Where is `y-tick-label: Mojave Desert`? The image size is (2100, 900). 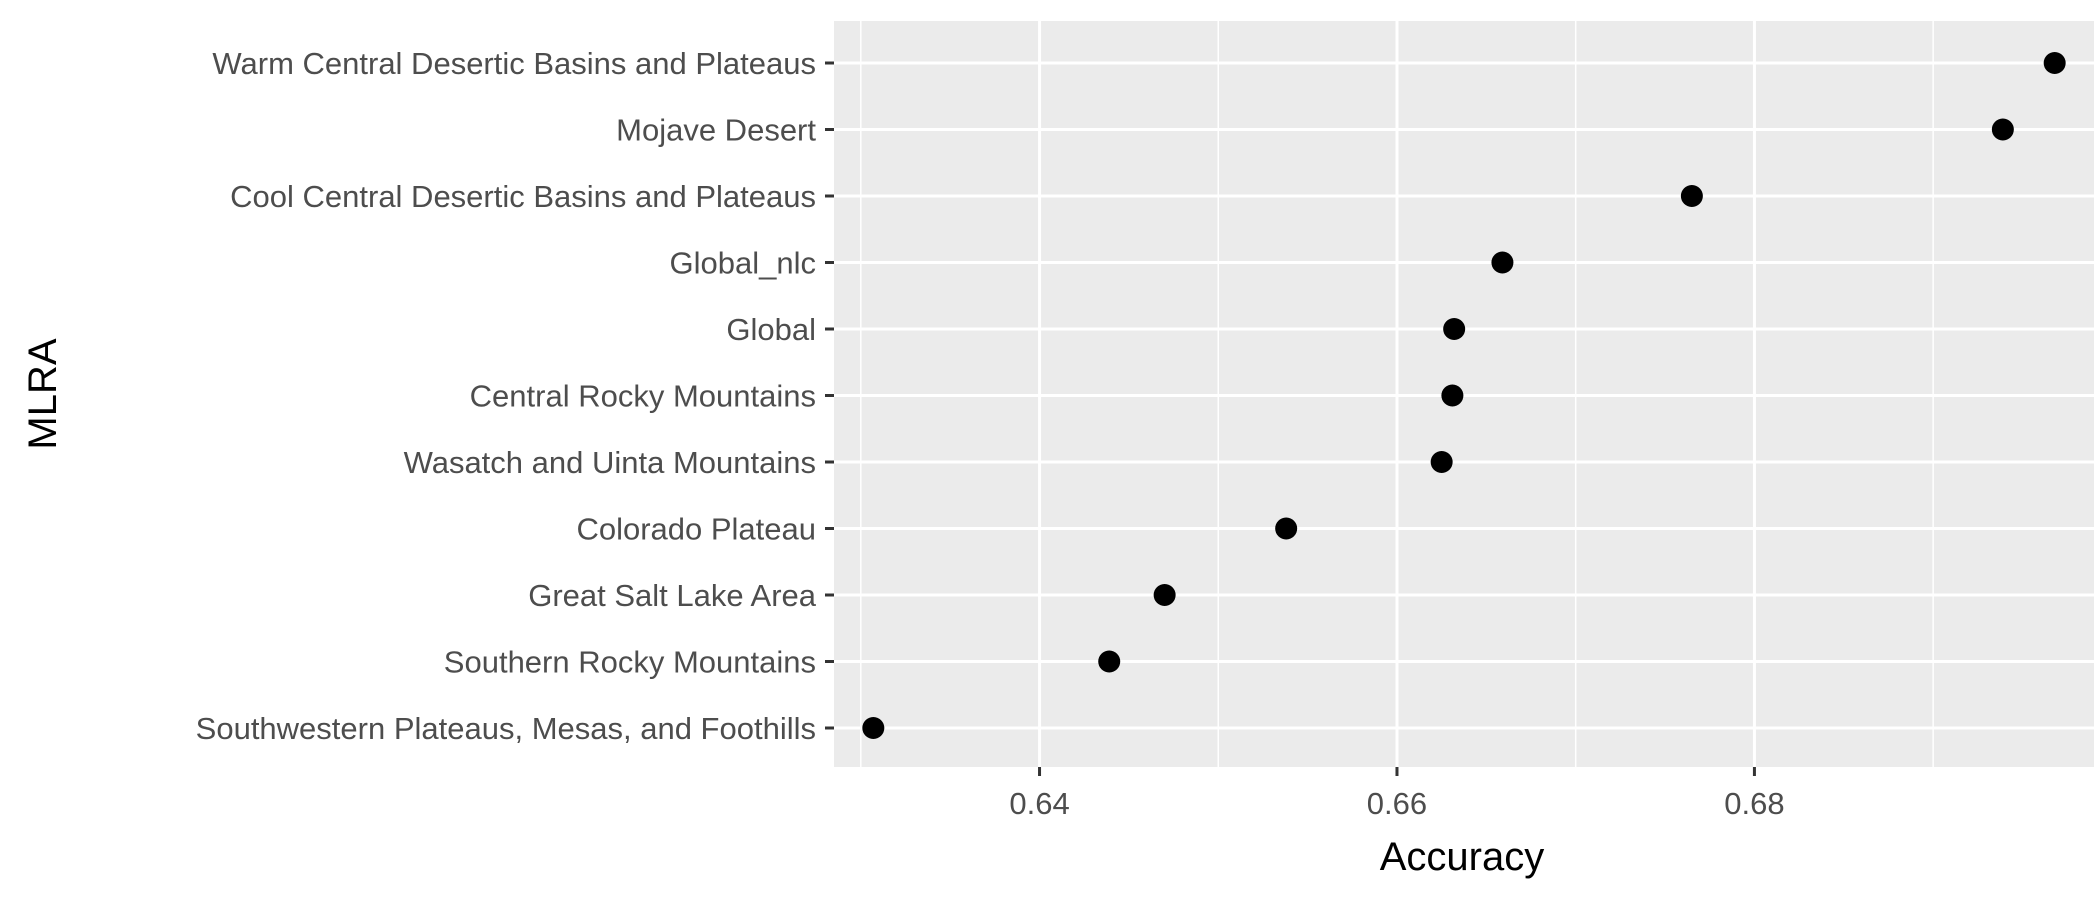 y-tick-label: Mojave Desert is located at coordinates (716, 130).